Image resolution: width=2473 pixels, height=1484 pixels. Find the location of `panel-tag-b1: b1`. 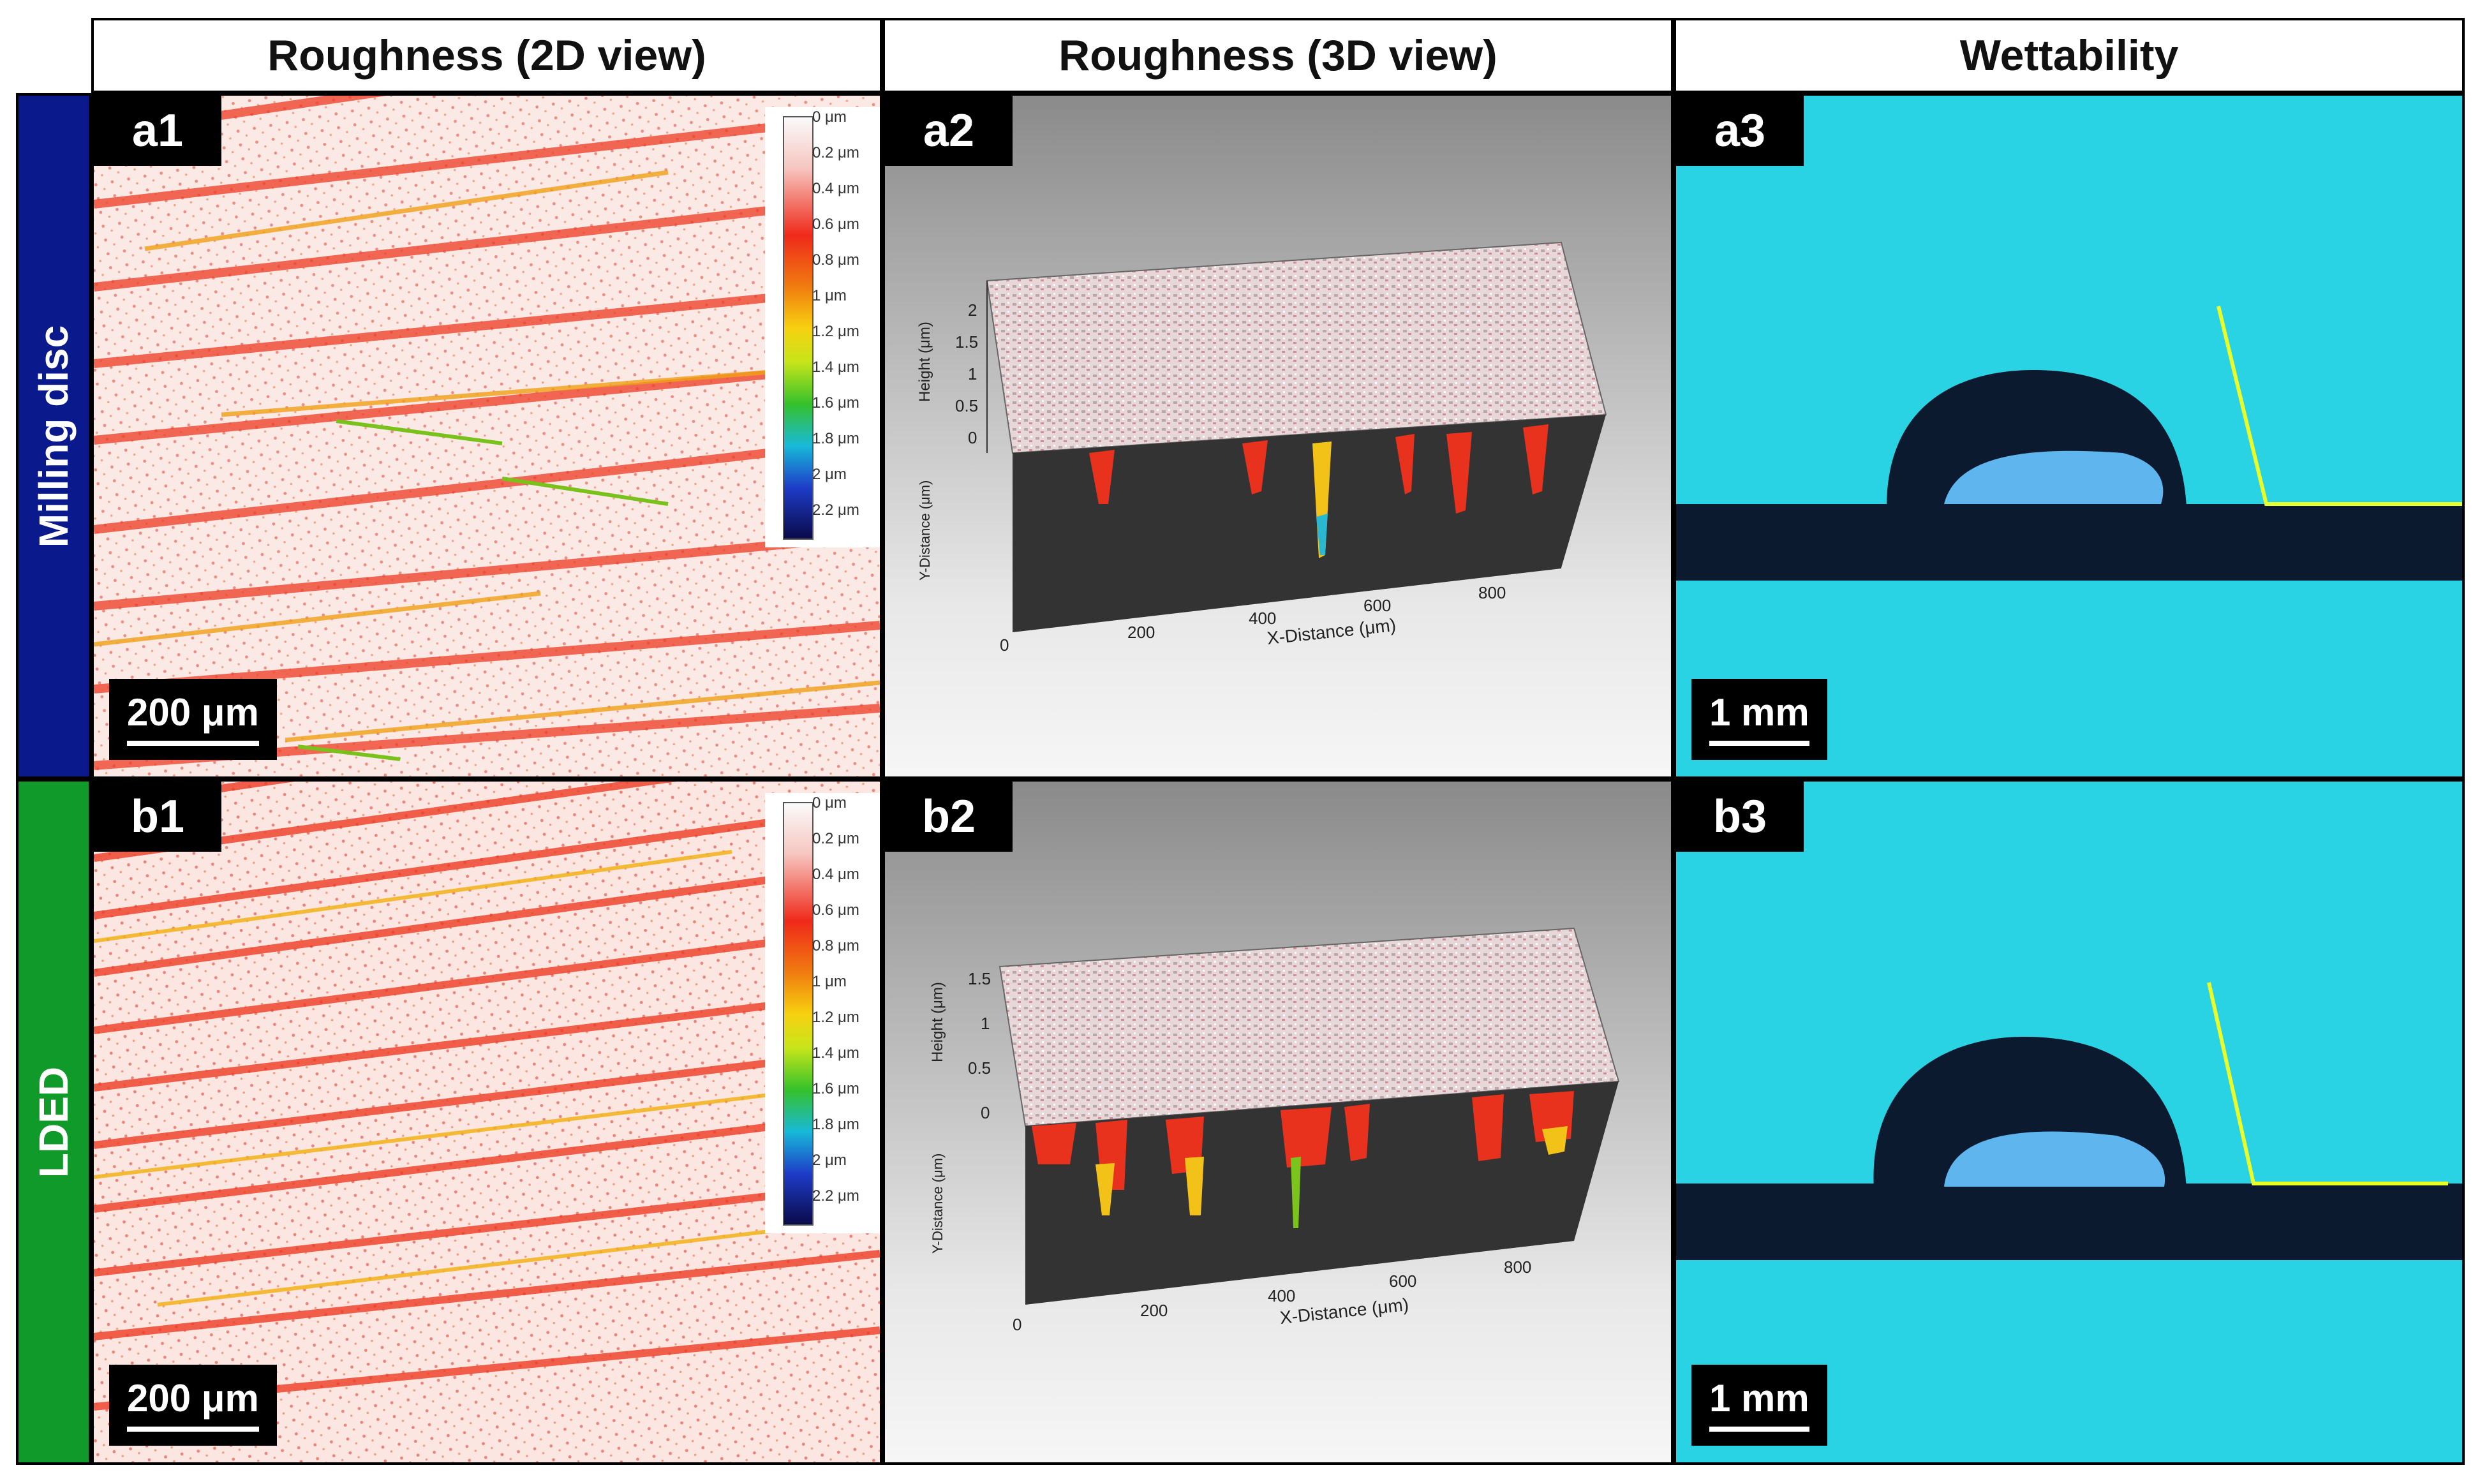

panel-tag-b1: b1 is located at coordinates (157, 817).